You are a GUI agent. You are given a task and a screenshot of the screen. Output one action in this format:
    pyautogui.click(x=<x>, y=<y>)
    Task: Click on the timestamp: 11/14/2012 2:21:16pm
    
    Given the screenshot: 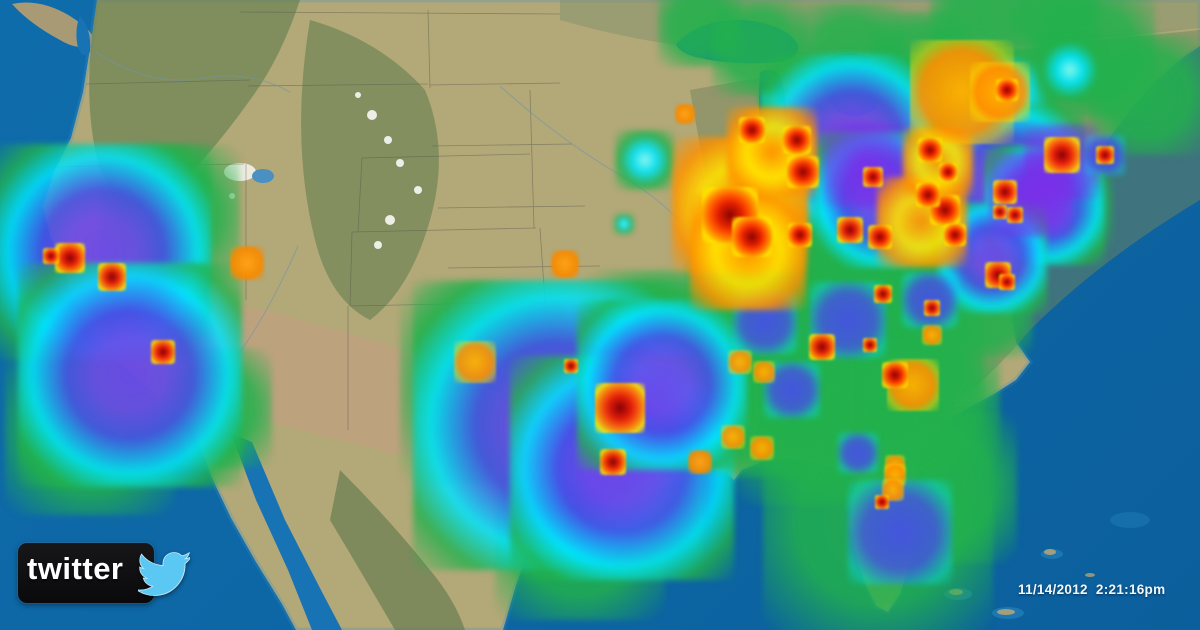 What is the action you would take?
    pyautogui.click(x=1092, y=589)
    